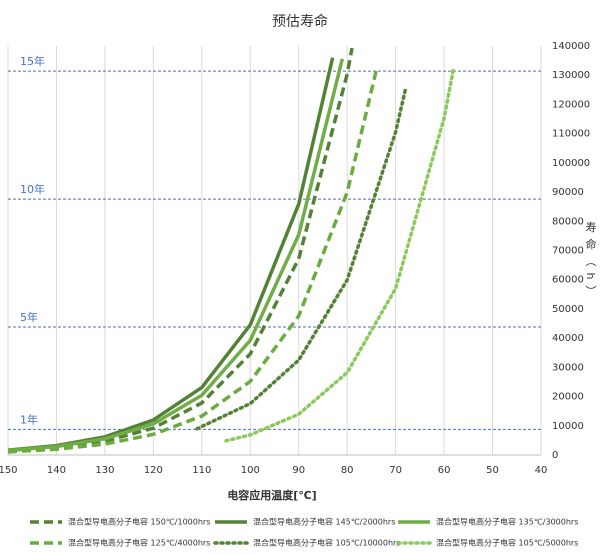 This screenshot has width=603, height=555. Describe the element at coordinates (139, 522) in the screenshot. I see `legend-label: 混合型导电高分子电容 150℃/1000hrs` at that location.